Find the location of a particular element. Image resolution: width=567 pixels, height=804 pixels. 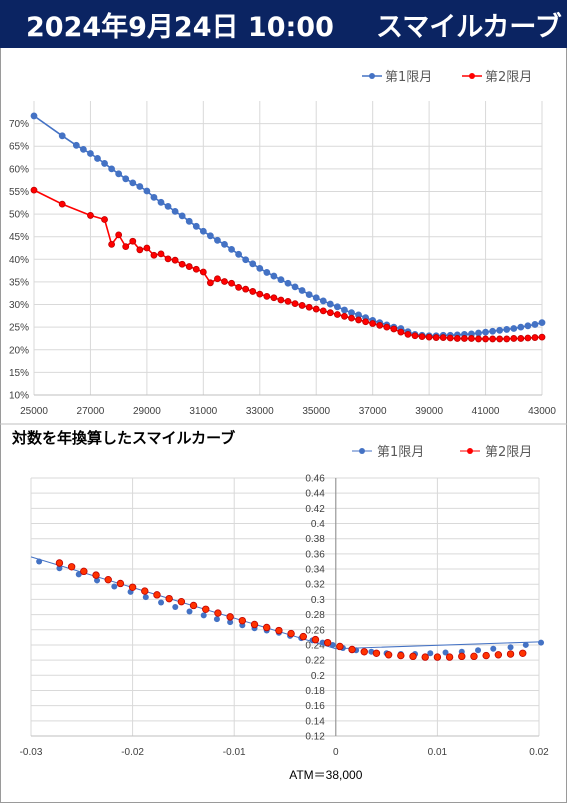

y-tick-label: 0.26 is located at coordinates (315, 630).